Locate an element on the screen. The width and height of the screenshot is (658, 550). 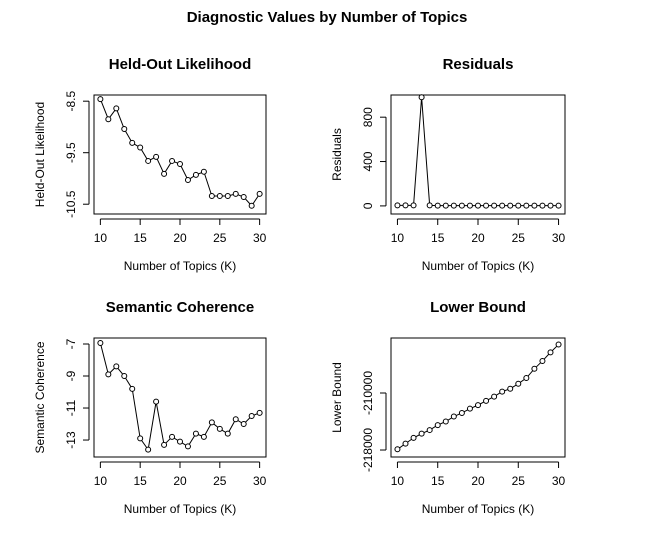
y-tick-label: -13 is located at coordinates (71, 440).